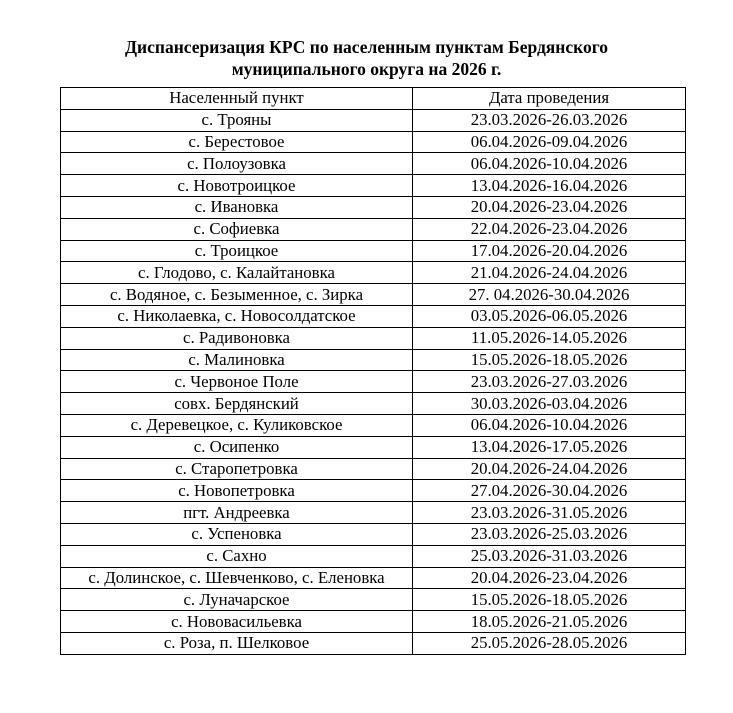 This screenshot has width=733, height=713. What do you see at coordinates (236, 360) in the screenshot?
I see `settlement-cell: с. Малиновка` at bounding box center [236, 360].